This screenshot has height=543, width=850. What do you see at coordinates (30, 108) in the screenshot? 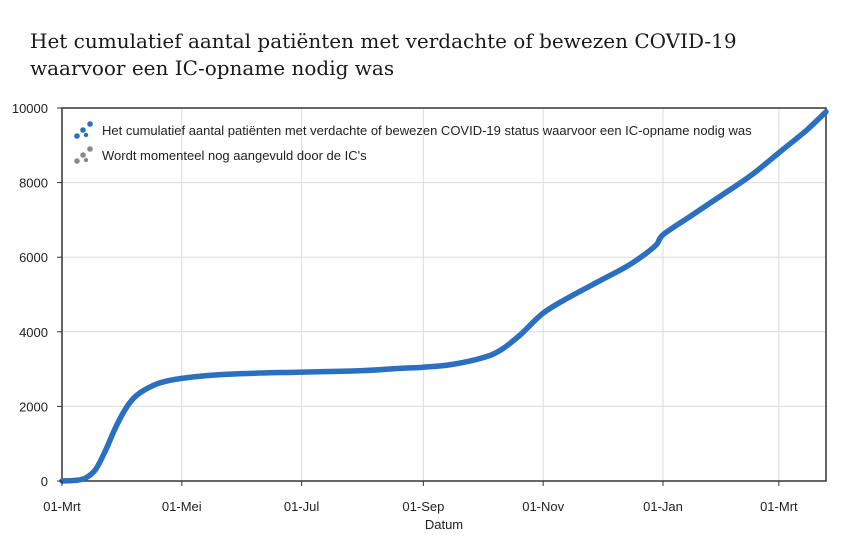
I see `y-tick-label: 10000` at bounding box center [30, 108].